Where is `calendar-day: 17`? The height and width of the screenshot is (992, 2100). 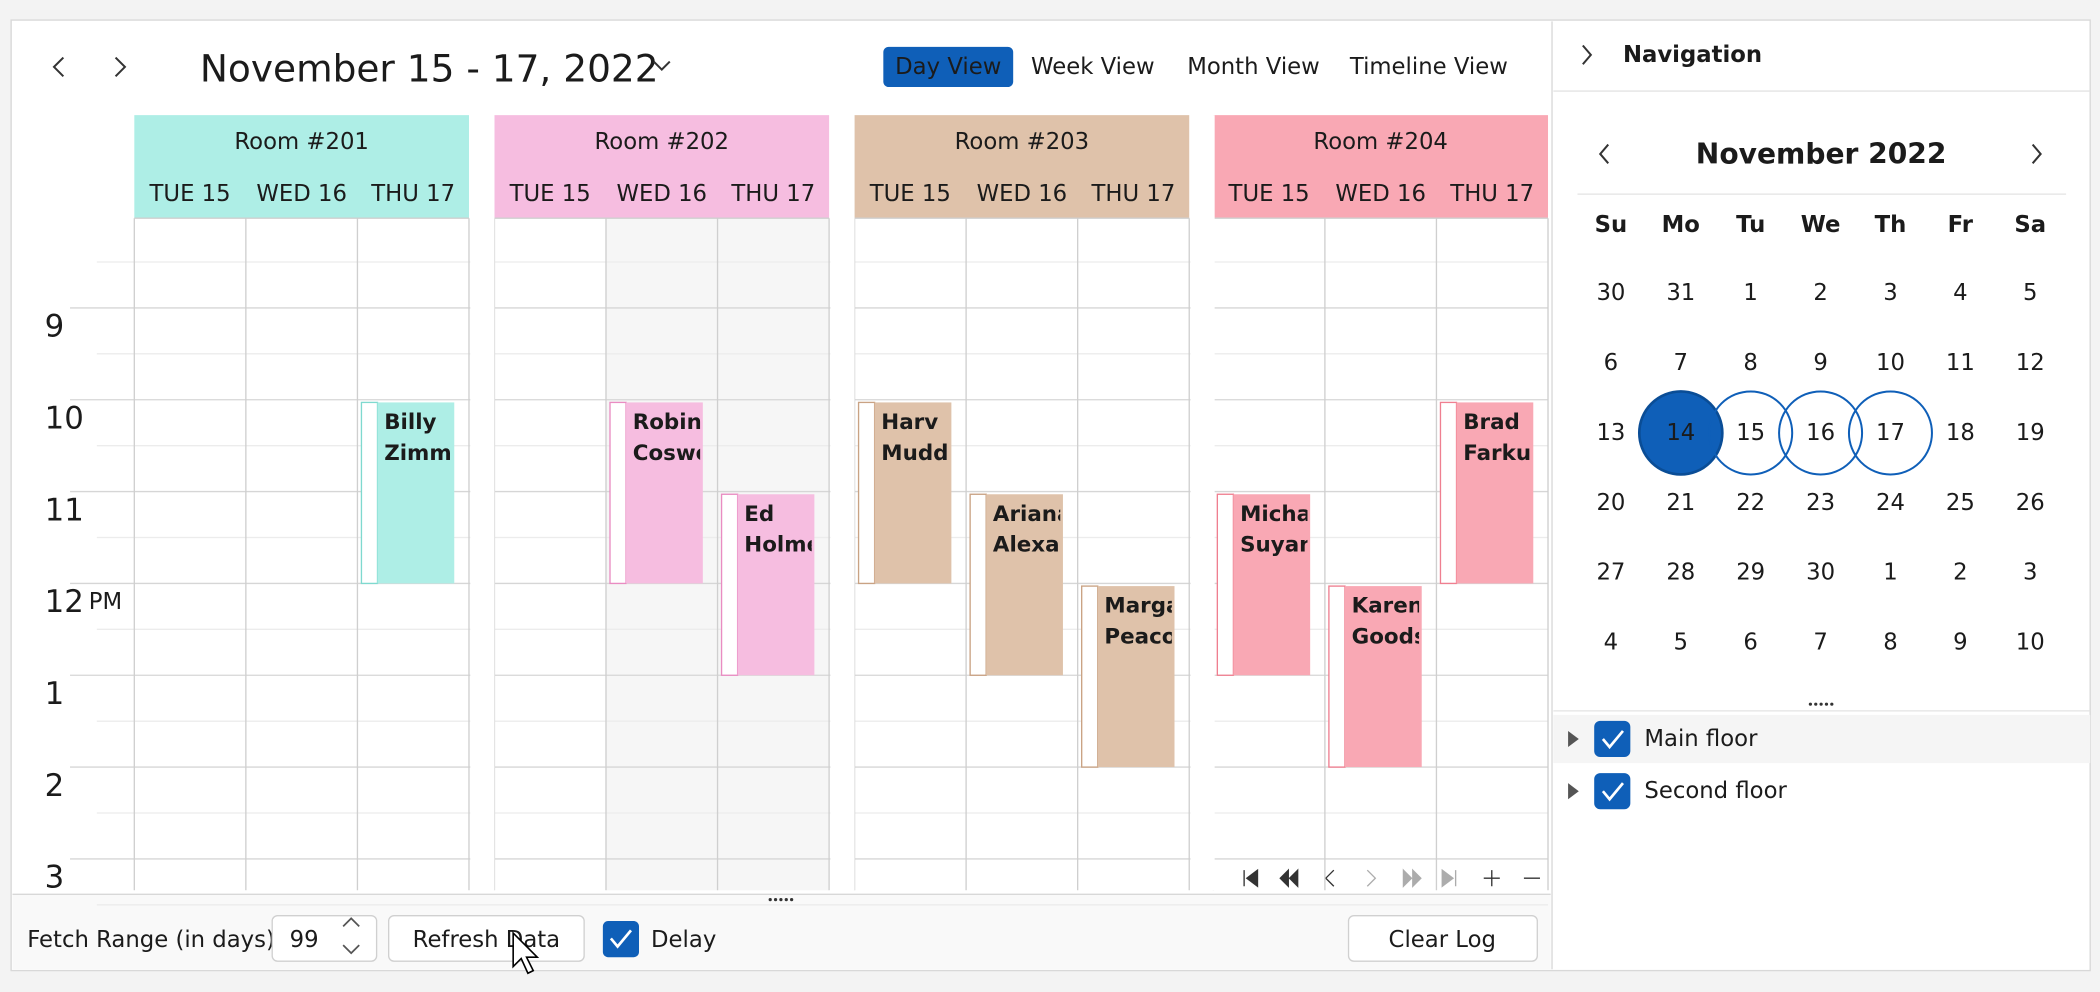 calendar-day: 17 is located at coordinates (1890, 433).